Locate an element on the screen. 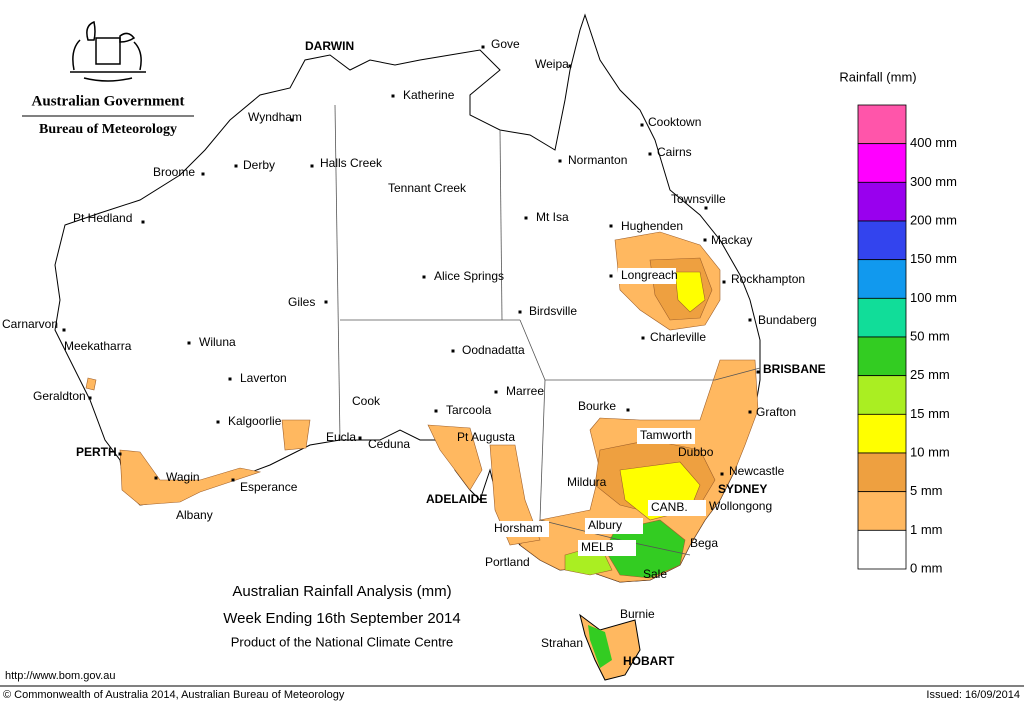 This screenshot has width=1024, height=707. place-label: PERTH is located at coordinates (96, 452).